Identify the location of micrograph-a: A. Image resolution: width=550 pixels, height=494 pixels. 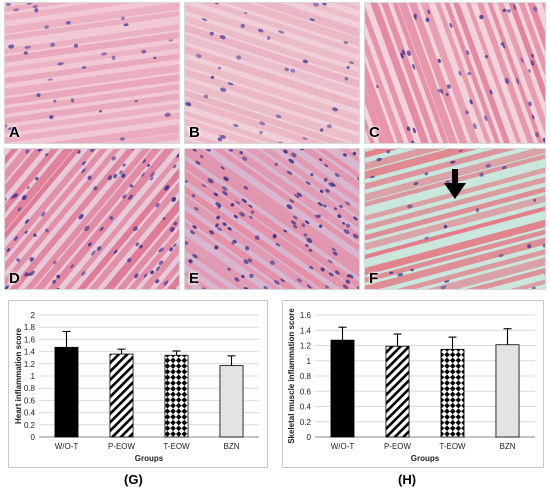
(92, 73).